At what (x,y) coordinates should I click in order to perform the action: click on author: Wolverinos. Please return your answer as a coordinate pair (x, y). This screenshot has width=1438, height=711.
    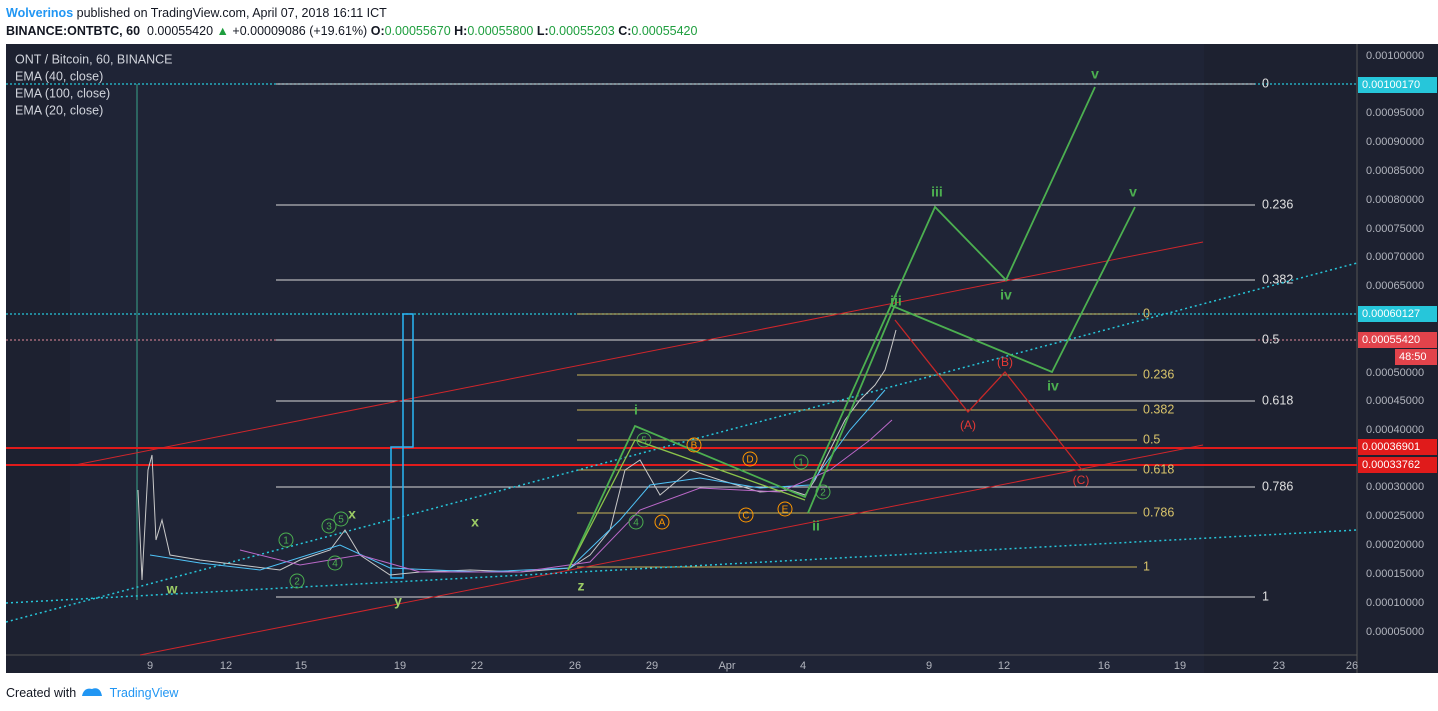
    Looking at the image, I should click on (40, 13).